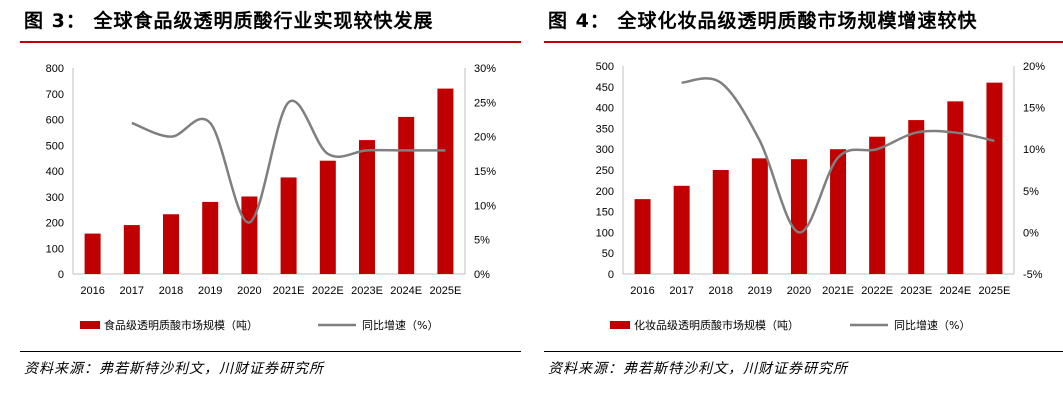 This screenshot has width=1063, height=407. Describe the element at coordinates (229, 21) in the screenshot. I see `figure-title: 图 3： 全球食品级透明质酸行业实现较快发展` at that location.